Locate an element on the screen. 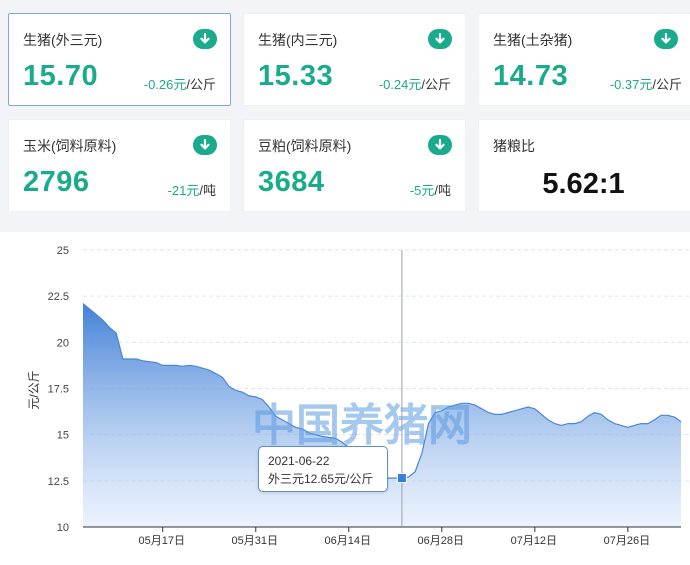  change-delta: -21元 is located at coordinates (183, 190).